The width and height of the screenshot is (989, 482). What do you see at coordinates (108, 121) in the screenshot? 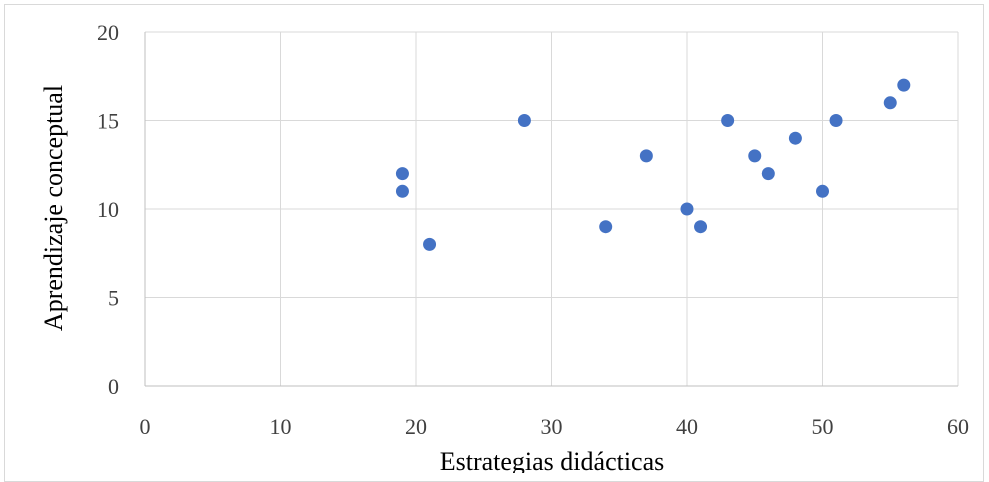
I see `y-tick-label: 15` at bounding box center [108, 121].